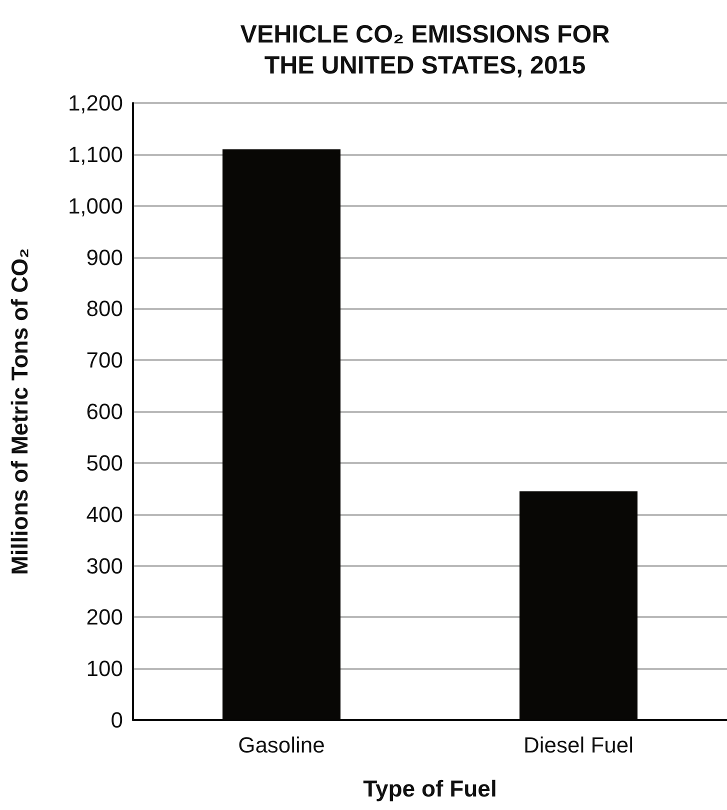  What do you see at coordinates (116, 720) in the screenshot?
I see `y-tick-label: 0` at bounding box center [116, 720].